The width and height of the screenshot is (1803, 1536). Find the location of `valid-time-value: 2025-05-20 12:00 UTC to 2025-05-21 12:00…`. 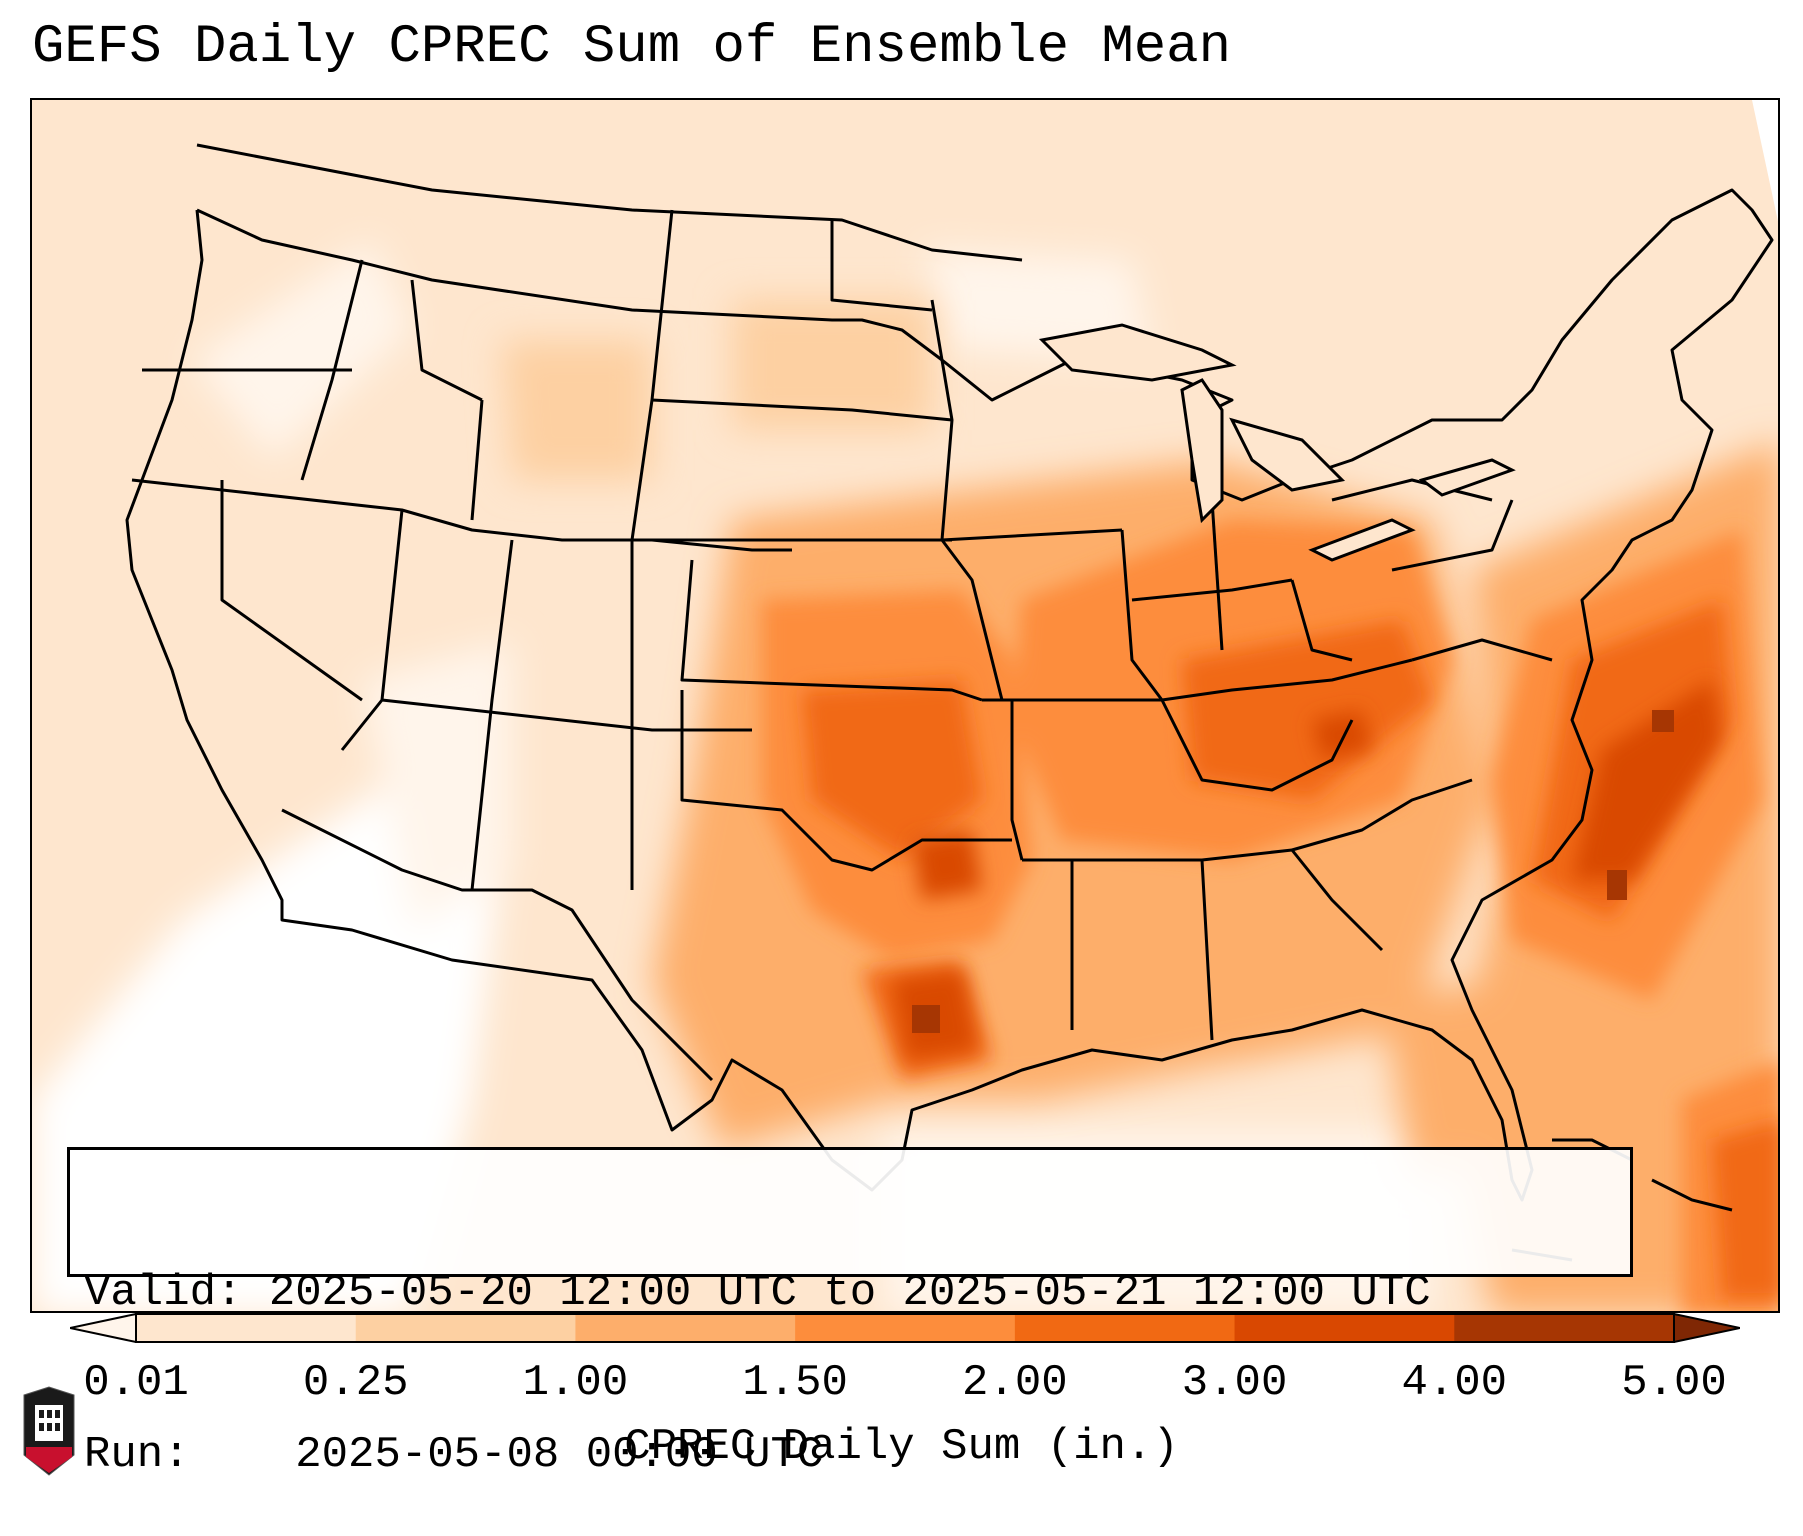

valid-time-value: 2025-05-20 12:00 UTC to 2025-05-21 12:00… is located at coordinates (849, 1293).